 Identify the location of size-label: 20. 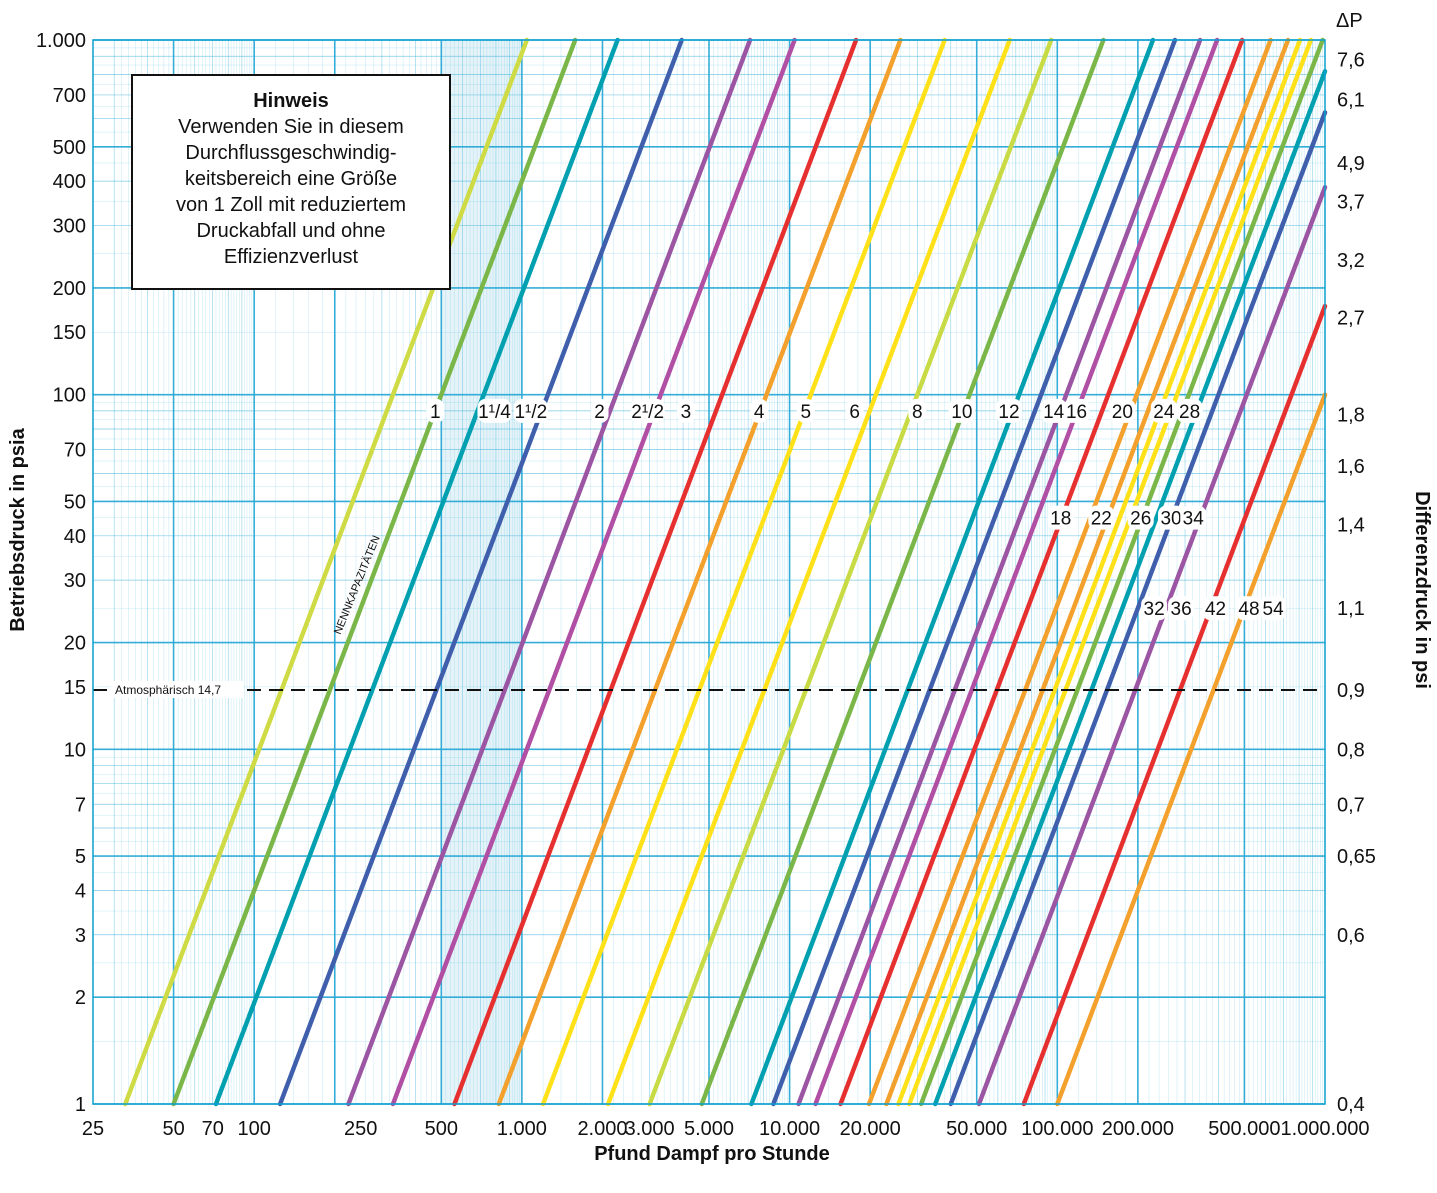
(1122, 412).